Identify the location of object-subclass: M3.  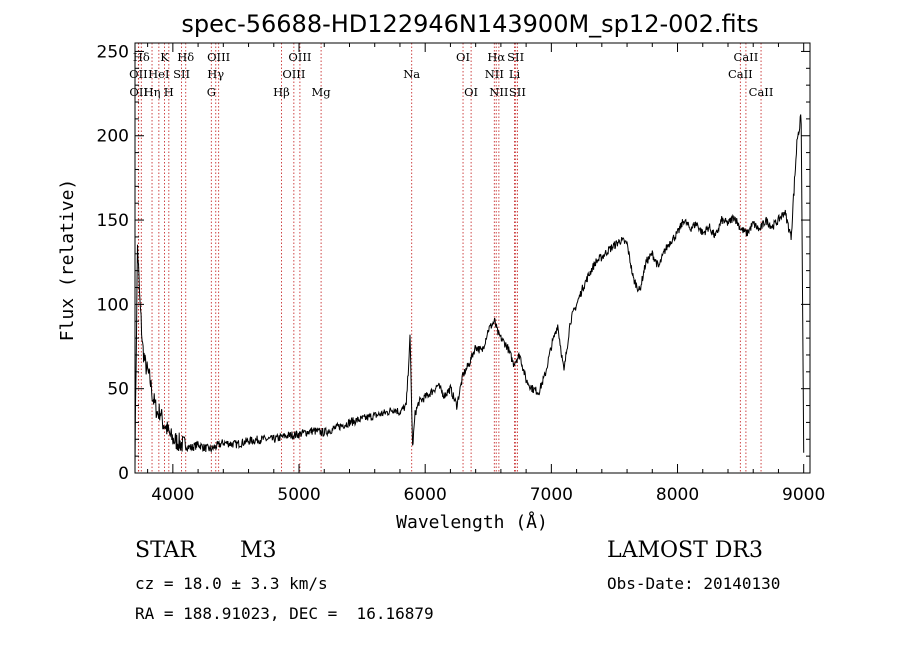
(258, 550).